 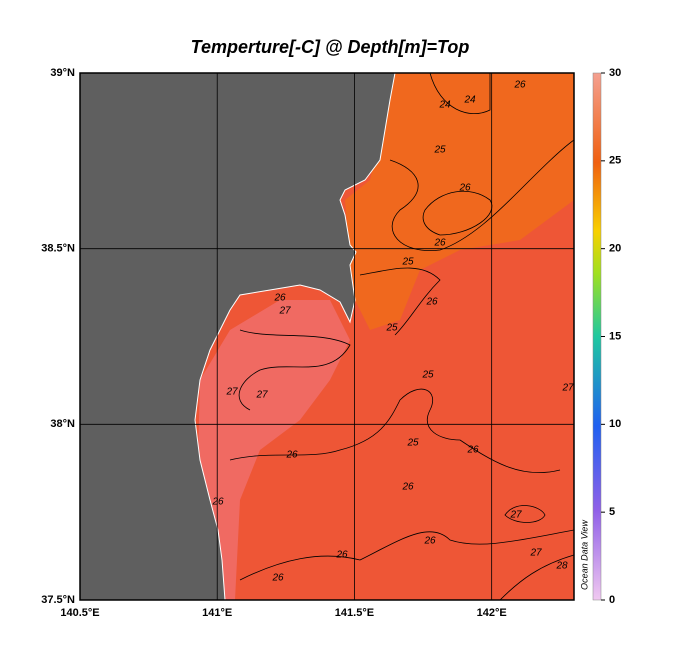 What do you see at coordinates (58, 249) in the screenshot?
I see `y-tick-label: 38.5°N` at bounding box center [58, 249].